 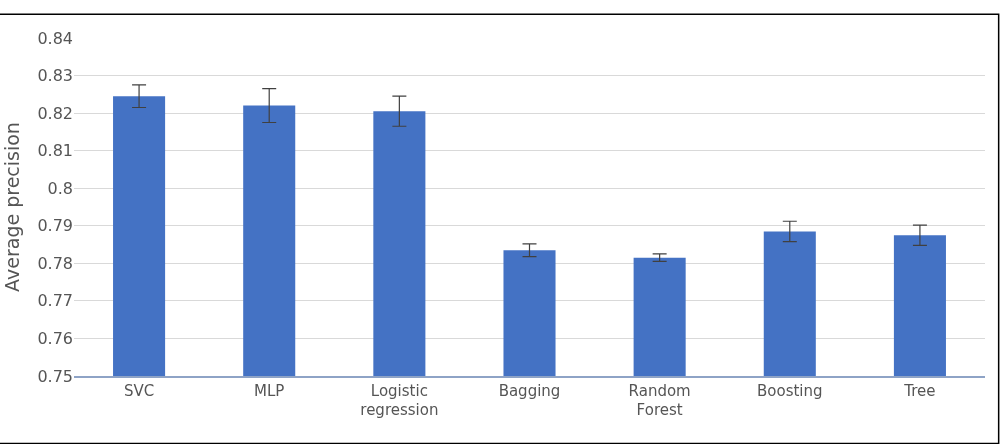 What do you see at coordinates (919, 390) in the screenshot?
I see `x-tick-label: Tree` at bounding box center [919, 390].